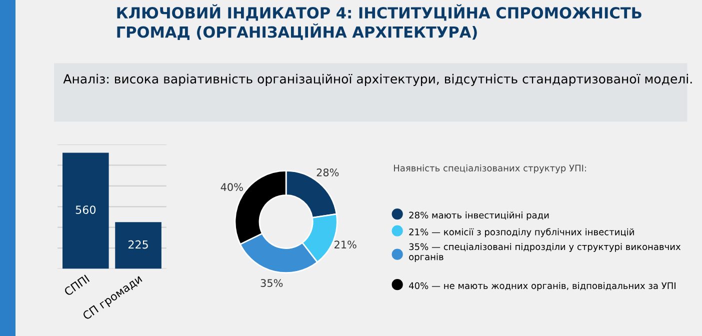 The width and height of the screenshot is (702, 336). Describe the element at coordinates (490, 169) in the screenshot. I see `legend-title: Наявність спеціалізованих структур УПІ:` at that location.